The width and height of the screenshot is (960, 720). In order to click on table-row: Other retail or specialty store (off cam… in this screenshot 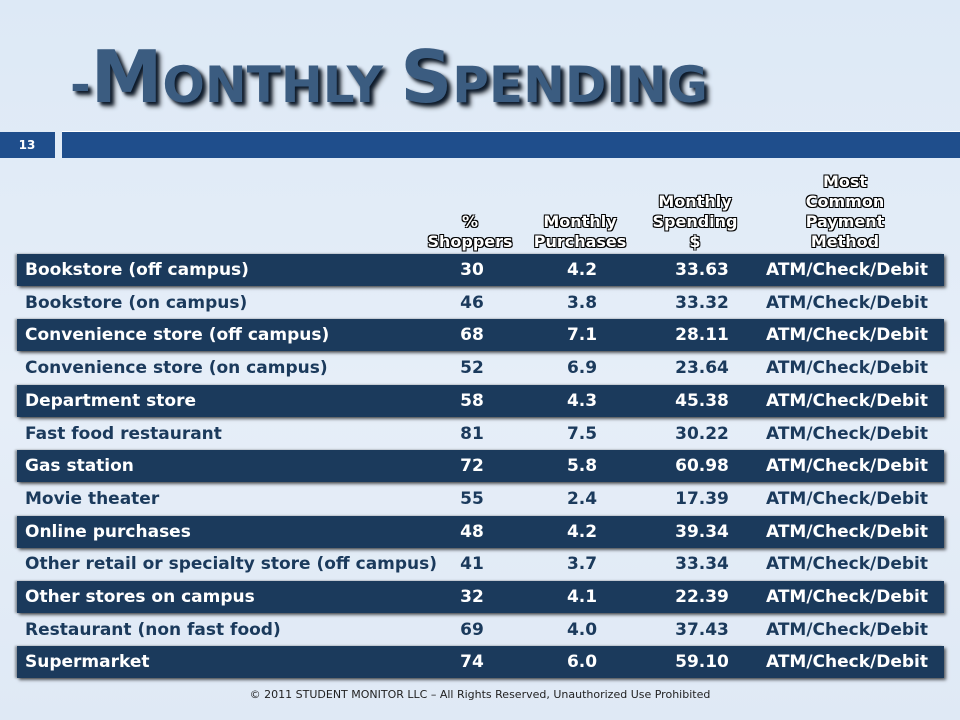, I will do `click(480, 564)`.